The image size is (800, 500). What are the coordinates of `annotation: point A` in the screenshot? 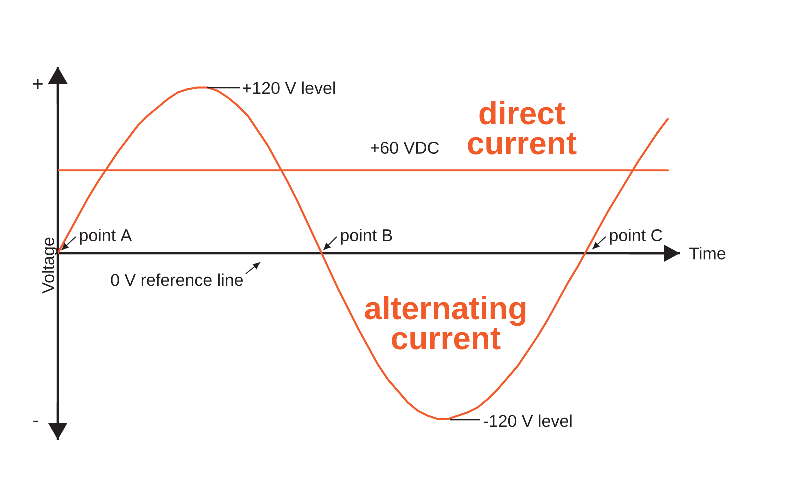 It's located at (106, 237).